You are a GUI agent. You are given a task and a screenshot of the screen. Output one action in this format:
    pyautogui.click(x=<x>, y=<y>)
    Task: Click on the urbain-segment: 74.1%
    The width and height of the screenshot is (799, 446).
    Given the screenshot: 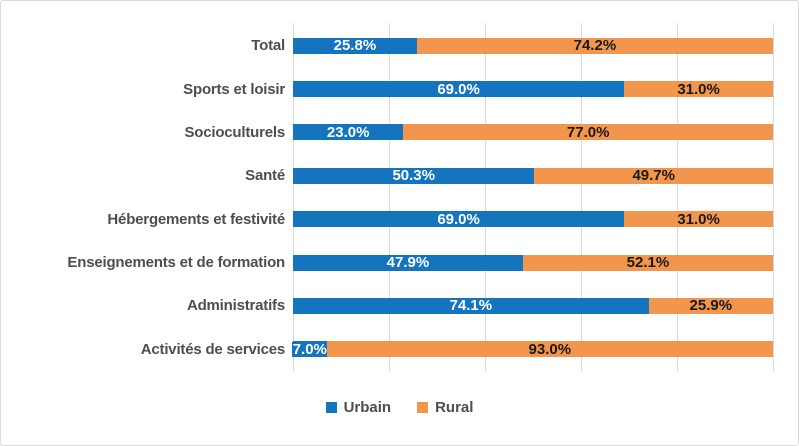 What is the action you would take?
    pyautogui.click(x=471, y=306)
    